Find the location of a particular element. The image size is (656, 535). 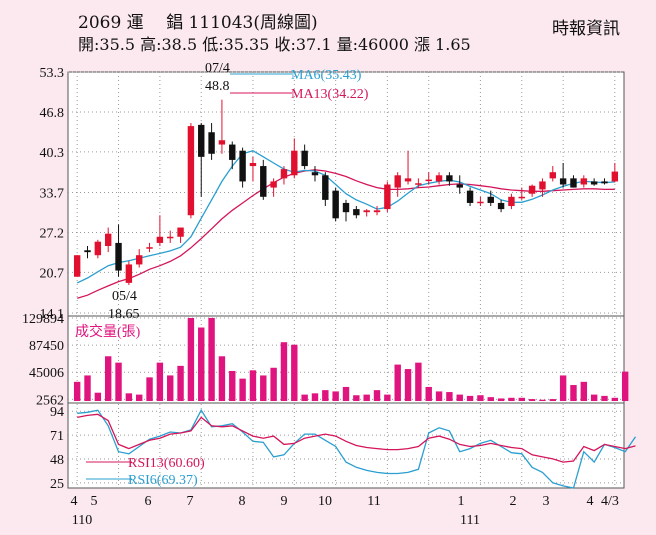

y-tick-label: 53.3 is located at coordinates (52, 73).